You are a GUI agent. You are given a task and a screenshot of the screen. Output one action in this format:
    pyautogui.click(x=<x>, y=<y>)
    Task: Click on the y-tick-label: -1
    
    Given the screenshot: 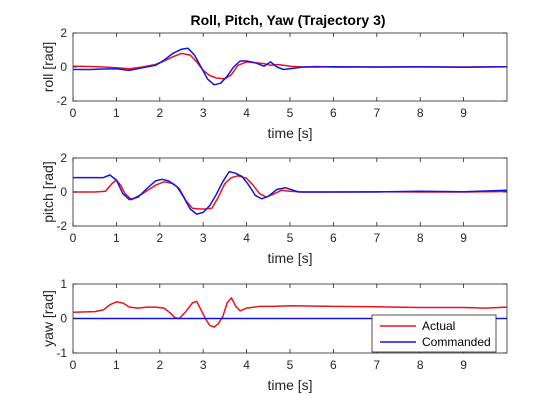 What is the action you would take?
    pyautogui.click(x=61, y=353)
    